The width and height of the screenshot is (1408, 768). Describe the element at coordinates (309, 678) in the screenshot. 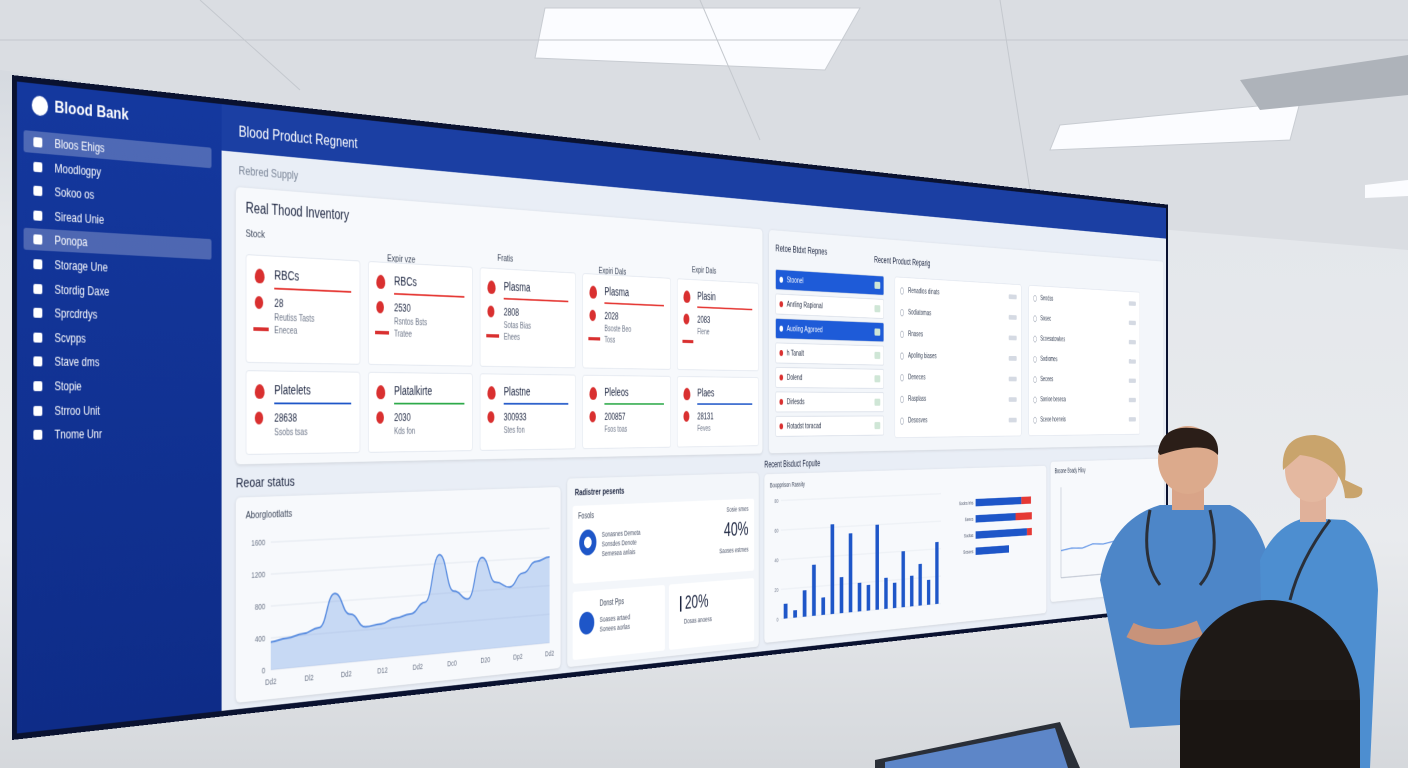

I see `x-tick-label: Dl2` at that location.